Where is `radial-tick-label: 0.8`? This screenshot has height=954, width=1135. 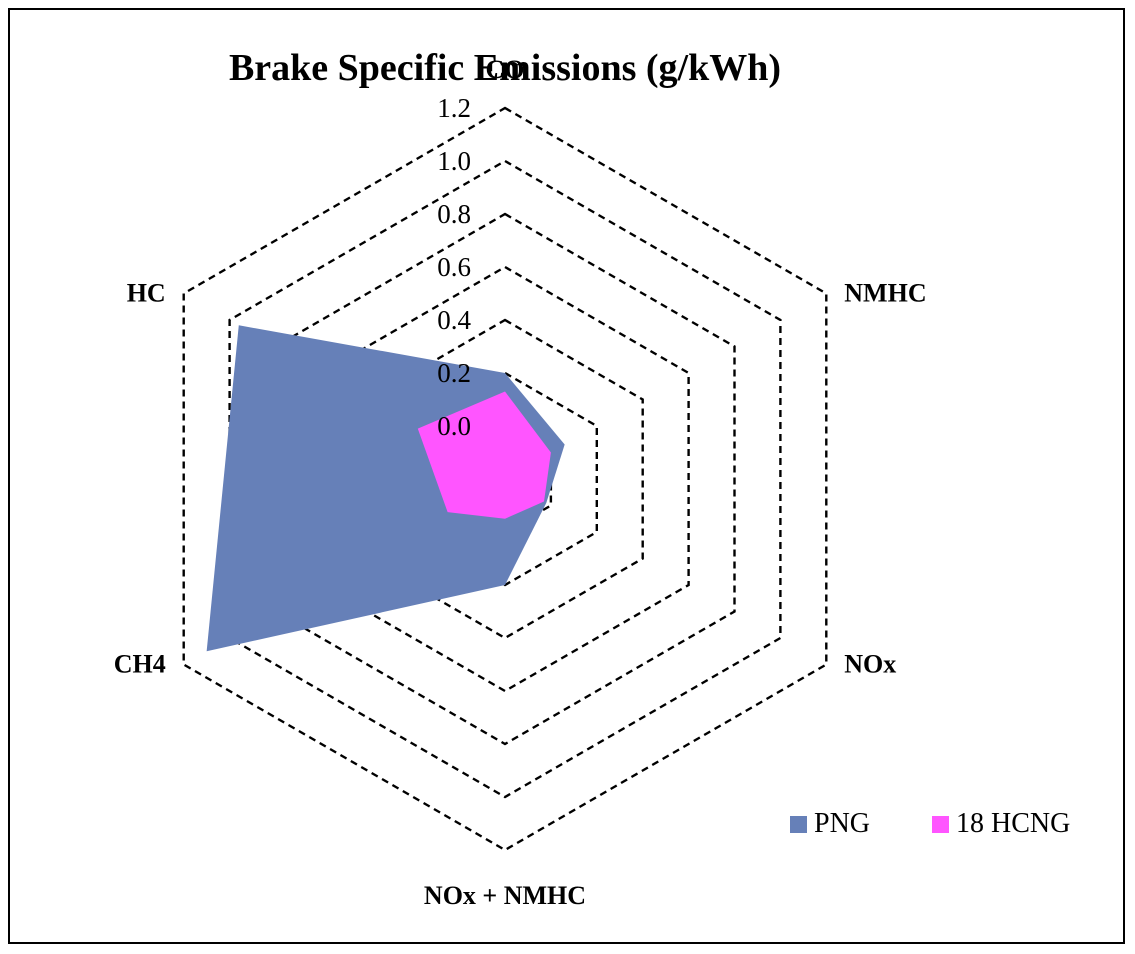 radial-tick-label: 0.8 is located at coordinates (454, 214).